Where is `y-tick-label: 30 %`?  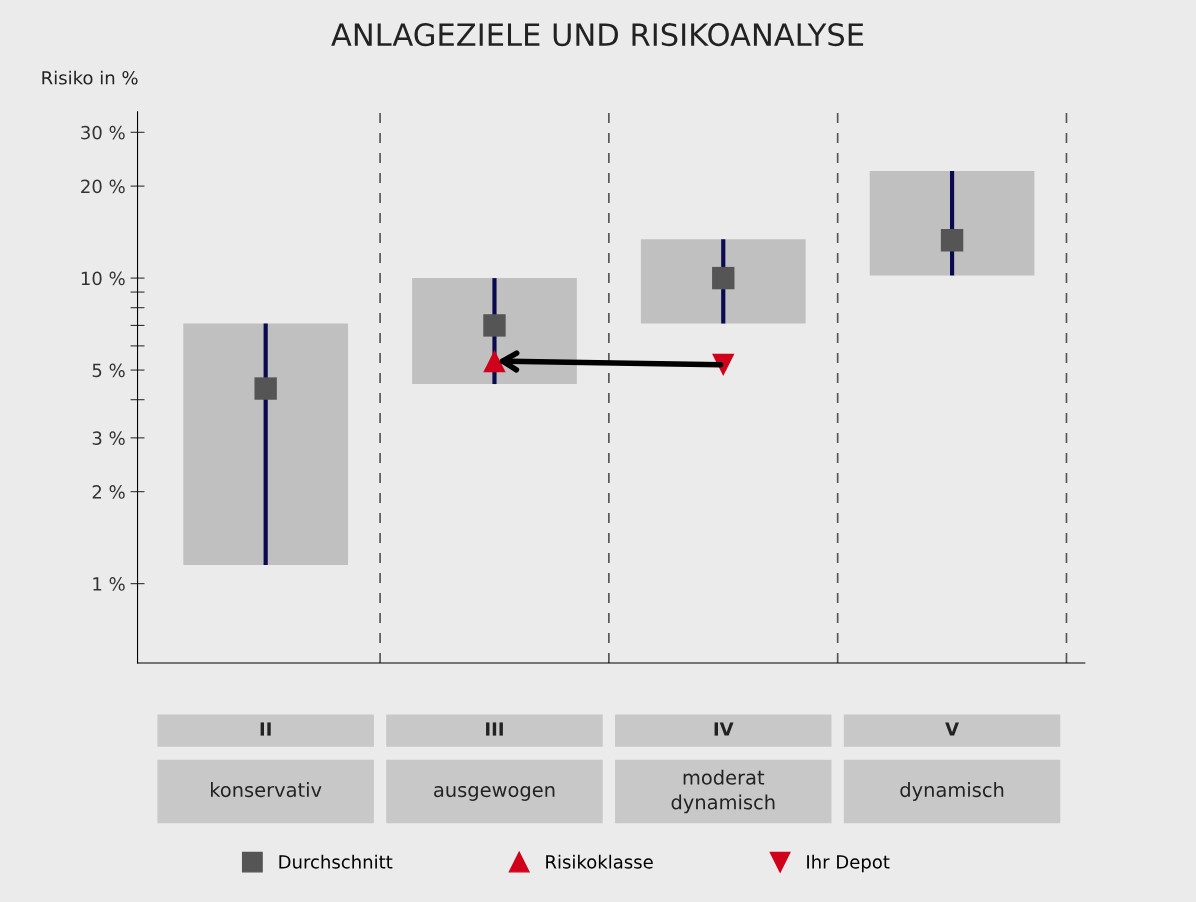 y-tick-label: 30 % is located at coordinates (103, 132).